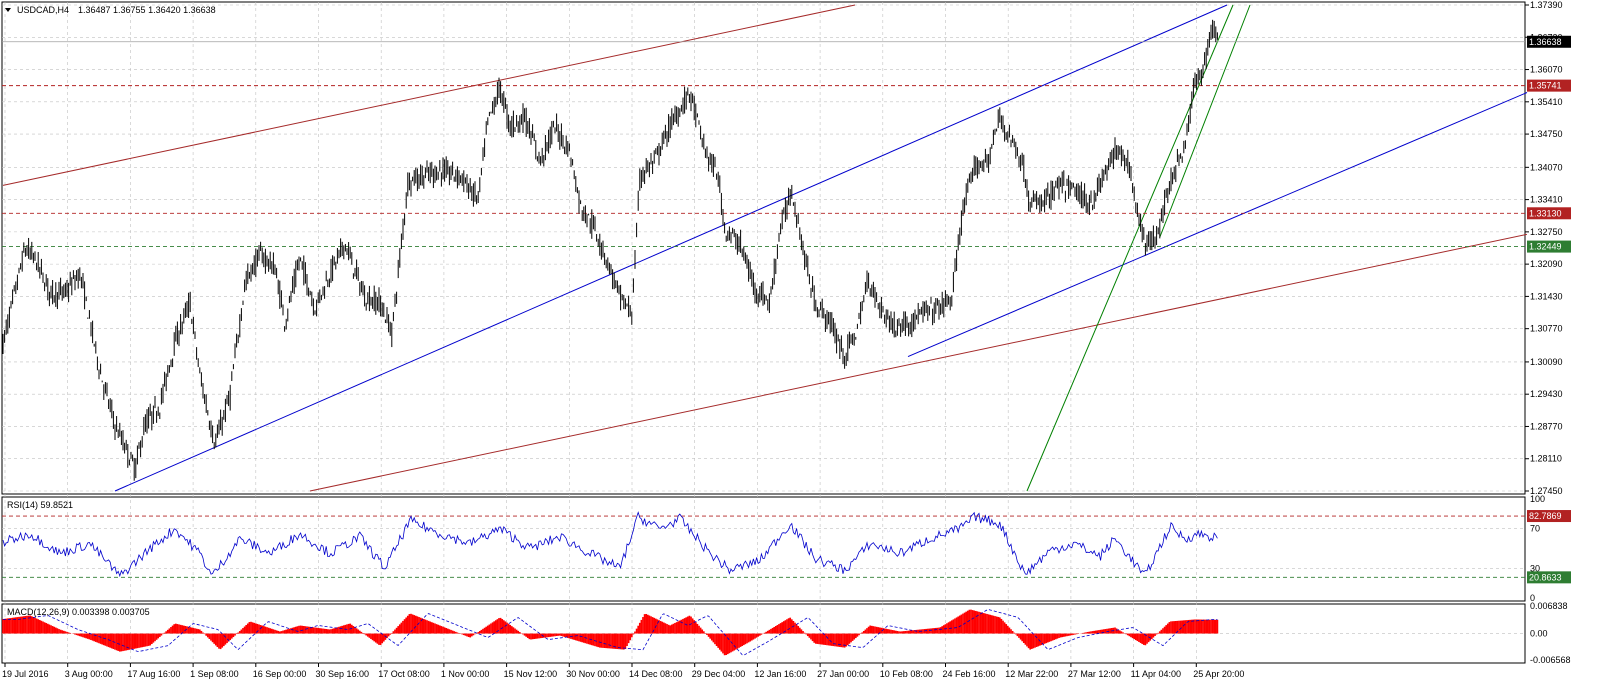  Describe the element at coordinates (1546, 296) in the screenshot. I see `price-tick-label: 1.31430` at that location.